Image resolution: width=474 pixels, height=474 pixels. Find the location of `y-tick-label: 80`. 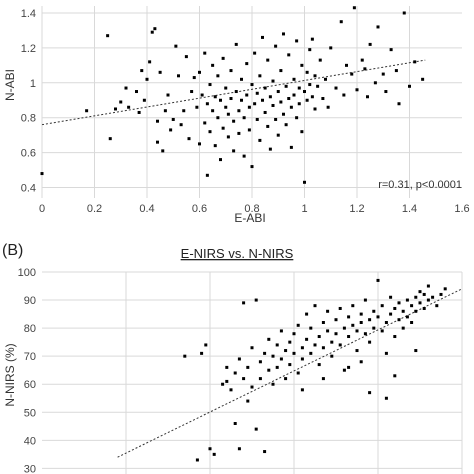

y-tick-label: 80 is located at coordinates (30, 329).